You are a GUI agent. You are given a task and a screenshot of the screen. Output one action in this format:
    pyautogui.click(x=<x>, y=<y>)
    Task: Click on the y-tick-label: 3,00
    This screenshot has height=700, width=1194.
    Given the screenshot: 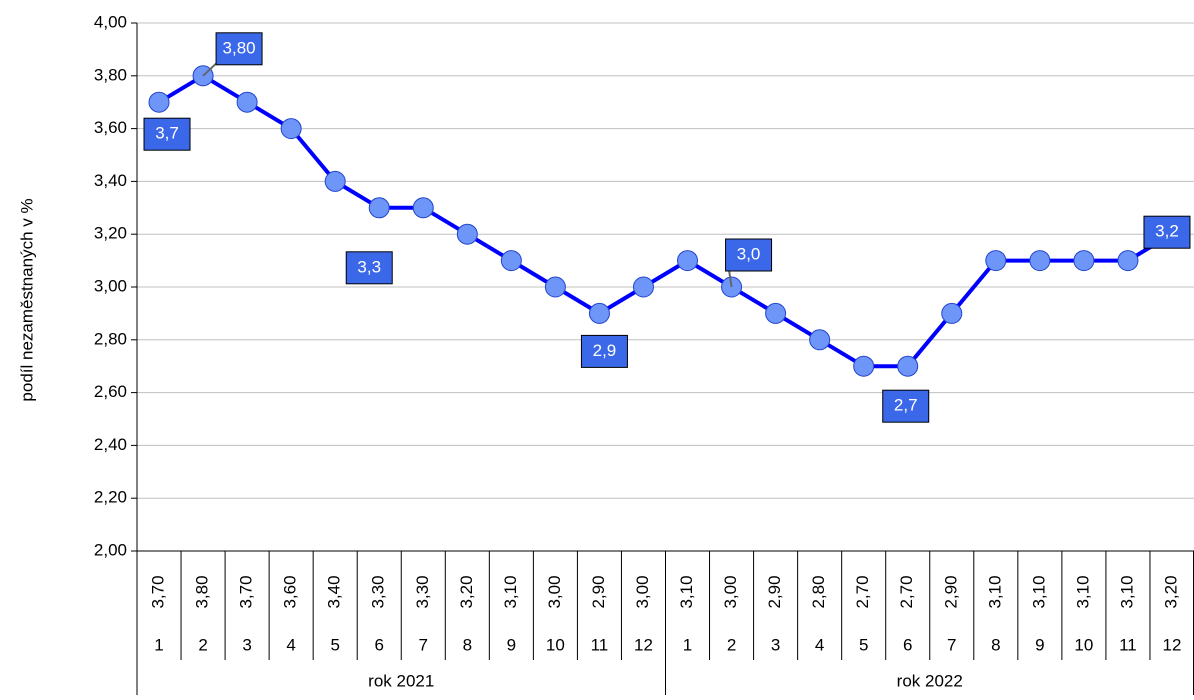 What is the action you would take?
    pyautogui.click(x=110, y=285)
    